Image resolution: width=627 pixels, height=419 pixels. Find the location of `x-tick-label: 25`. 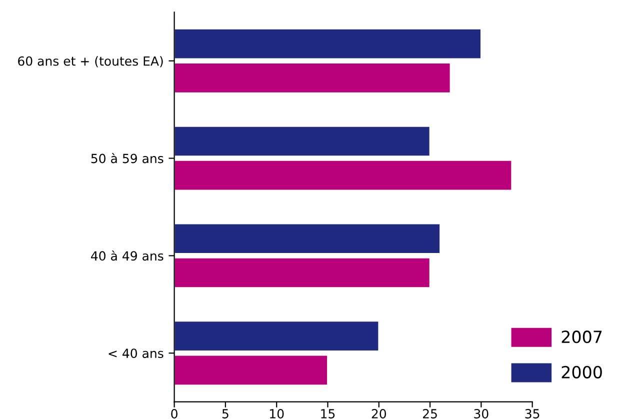

x-tick-label: 25 is located at coordinates (429, 413).